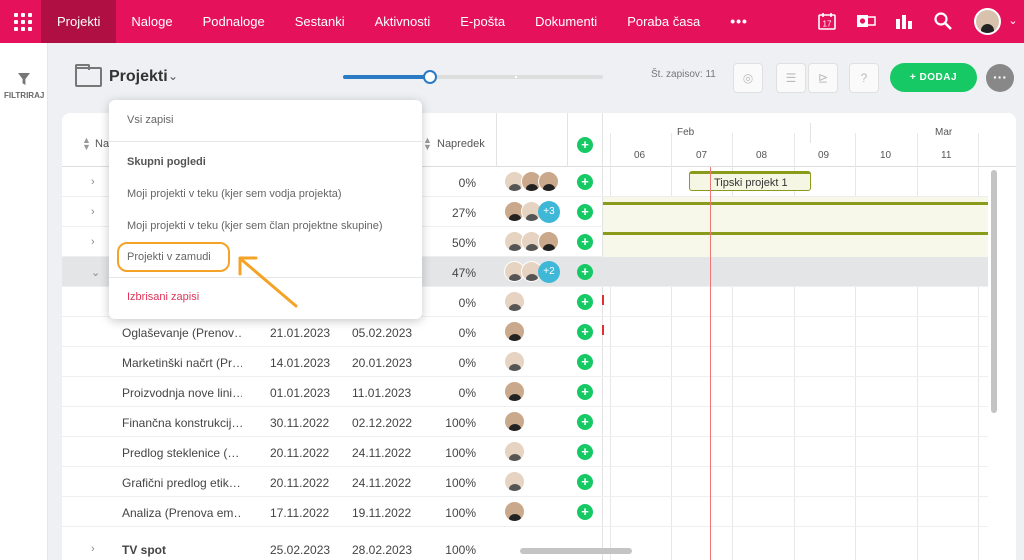 This screenshot has width=1024, height=560. Describe the element at coordinates (88, 75) in the screenshot. I see `folder-icon` at that location.